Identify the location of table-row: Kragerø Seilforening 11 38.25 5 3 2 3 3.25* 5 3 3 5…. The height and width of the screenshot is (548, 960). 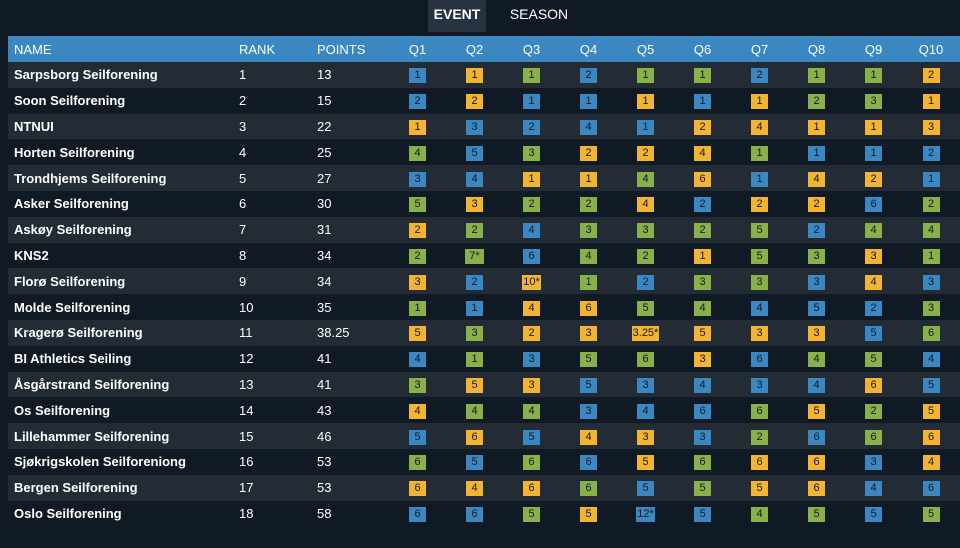
(484, 332).